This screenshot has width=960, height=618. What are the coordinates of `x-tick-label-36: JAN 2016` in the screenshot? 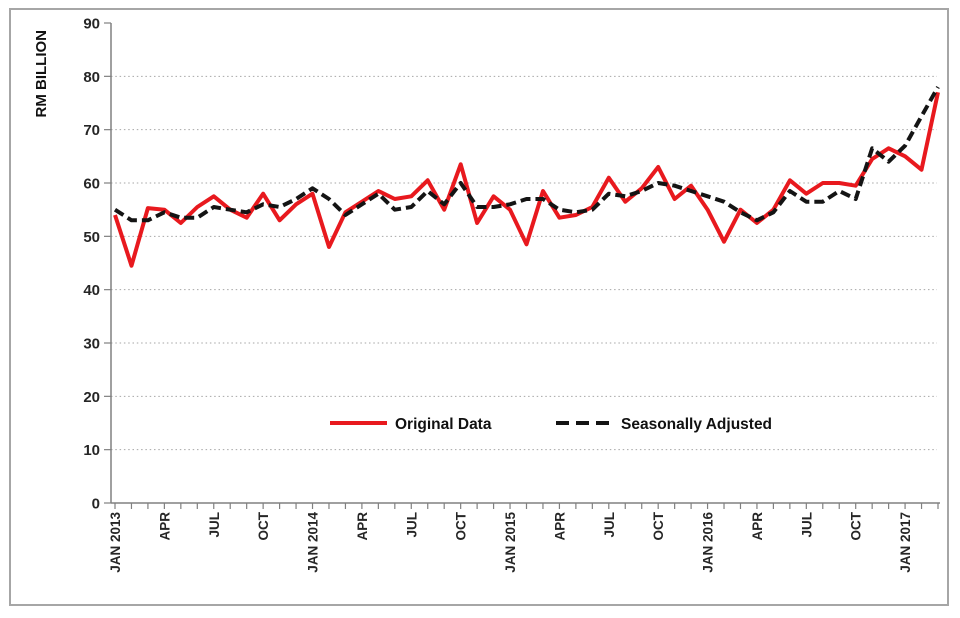 It's located at (708, 542).